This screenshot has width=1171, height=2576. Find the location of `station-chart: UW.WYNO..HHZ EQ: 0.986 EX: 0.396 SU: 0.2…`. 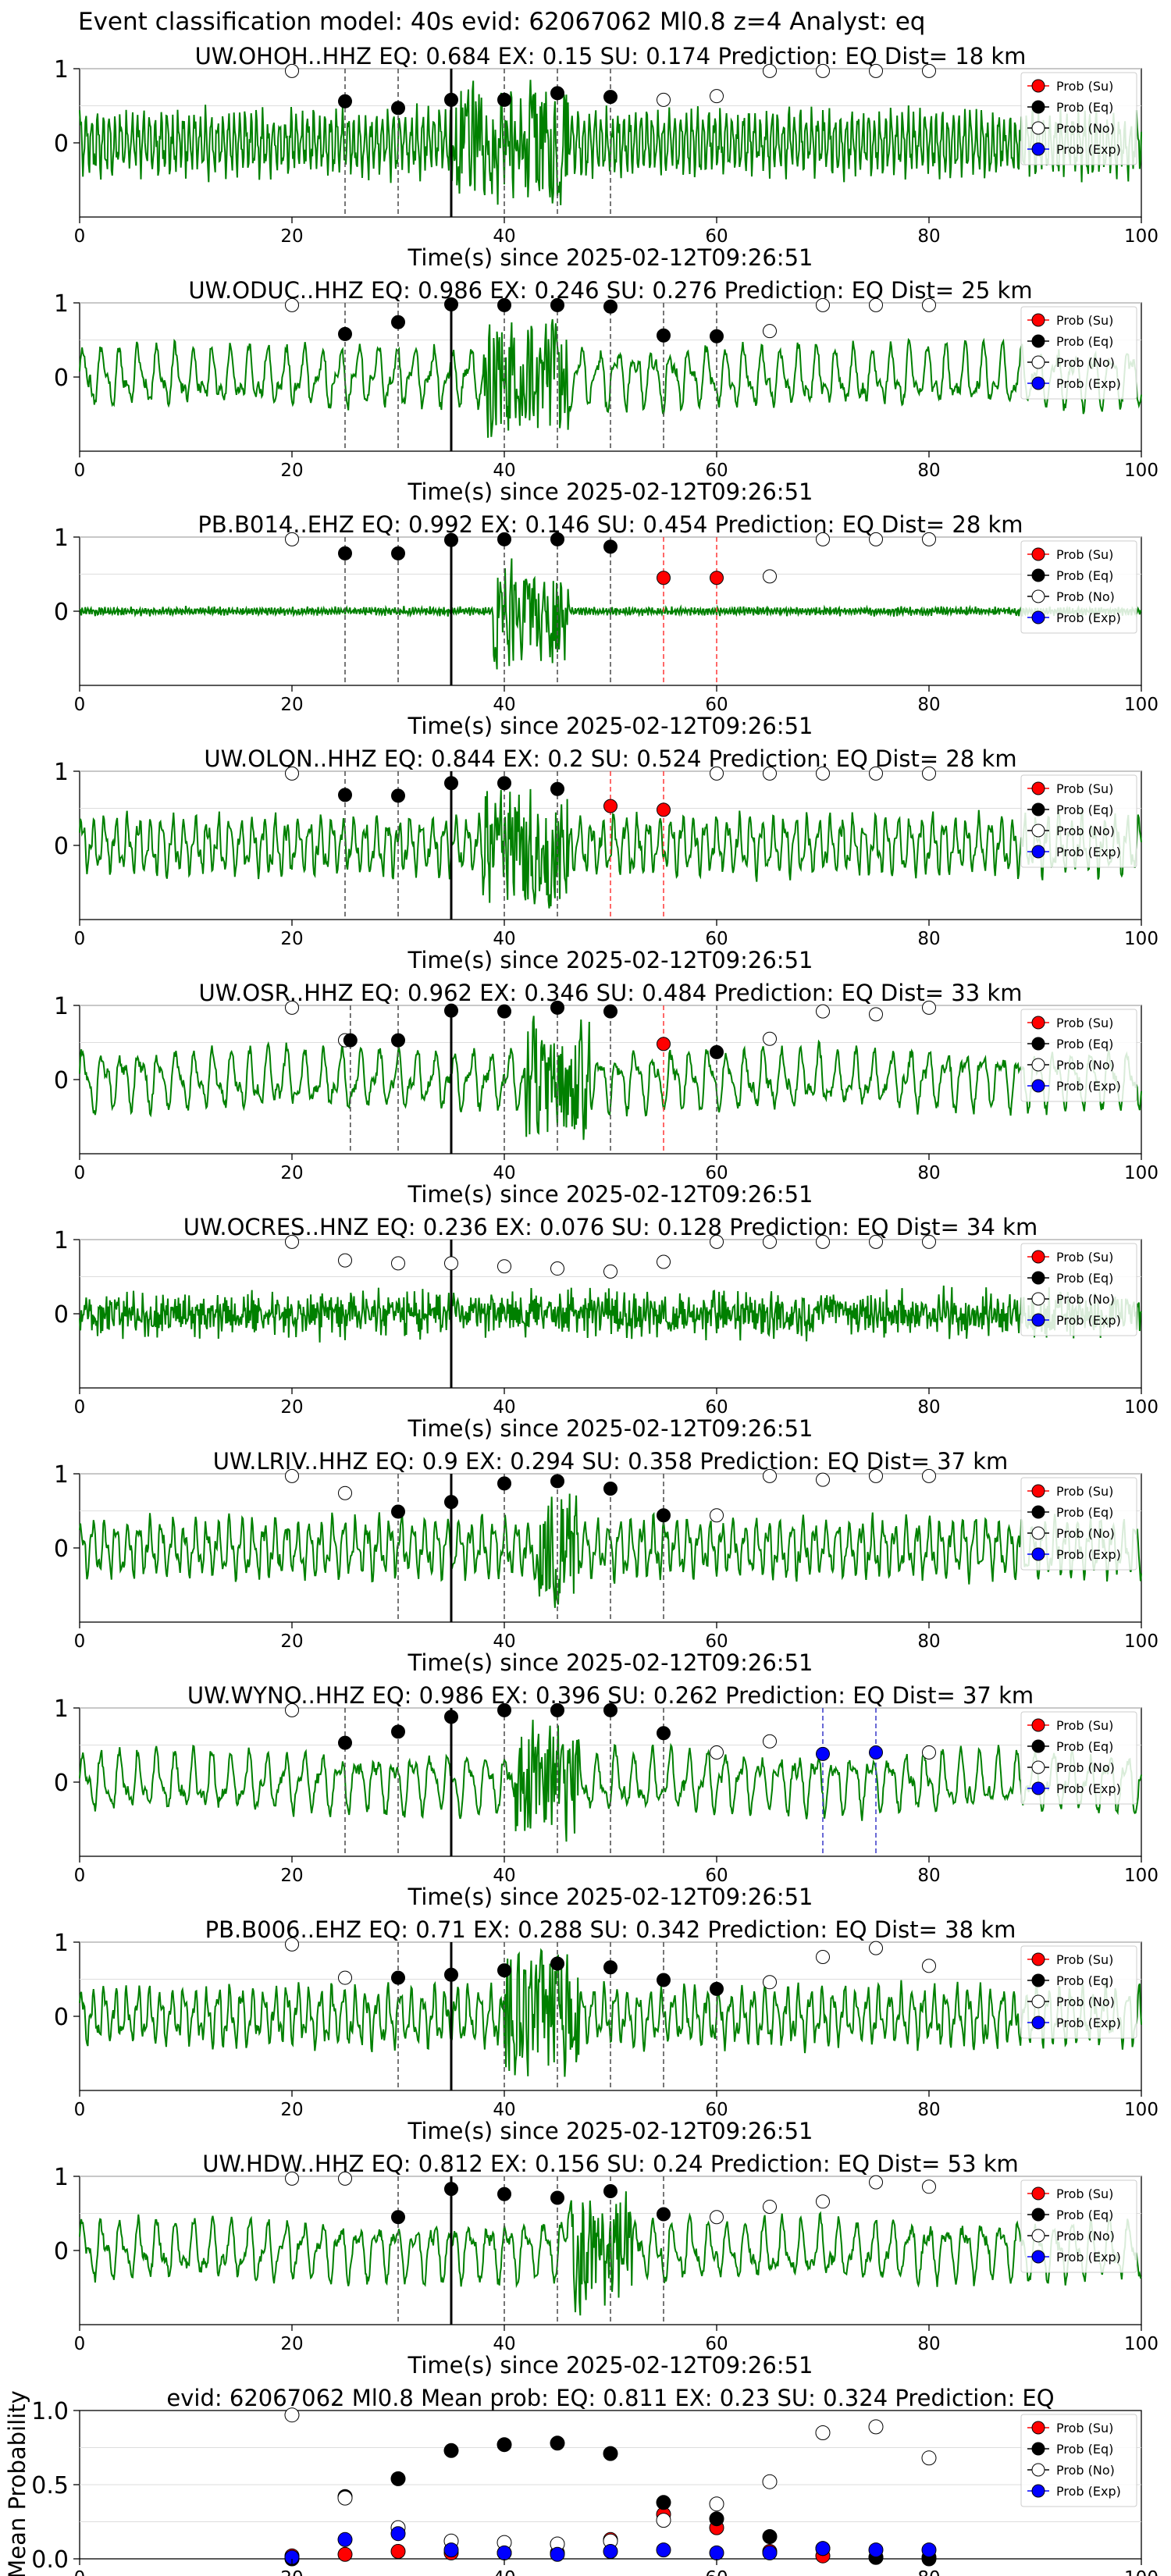

station-chart: UW.WYNO..HHZ EQ: 0.986 EX: 0.396 SU: 0.2… is located at coordinates (606, 1796).